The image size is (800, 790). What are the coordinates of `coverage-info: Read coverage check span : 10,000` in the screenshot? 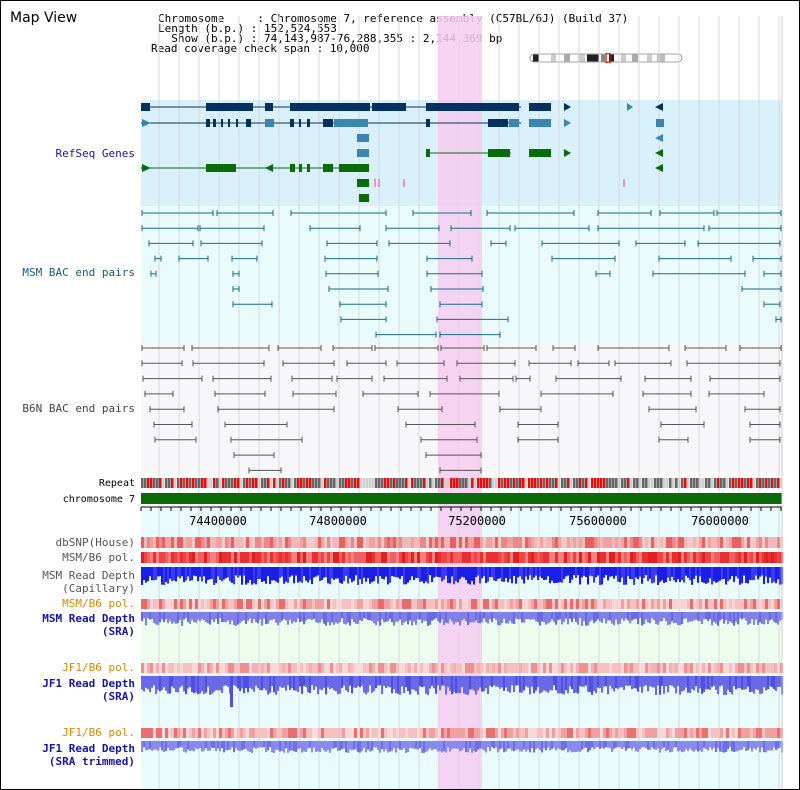 It's located at (260, 48).